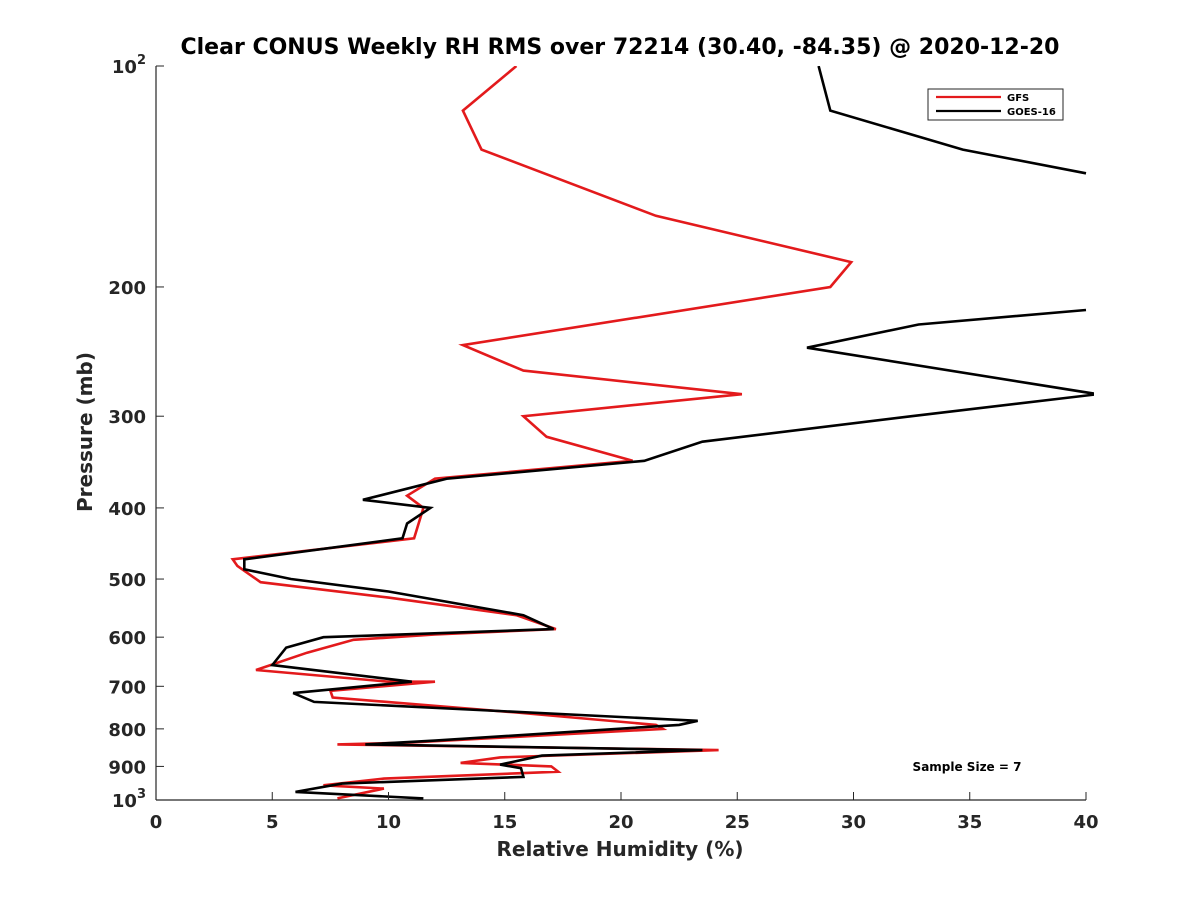  What do you see at coordinates (737, 822) in the screenshot?
I see `x-tick-label: 25` at bounding box center [737, 822].